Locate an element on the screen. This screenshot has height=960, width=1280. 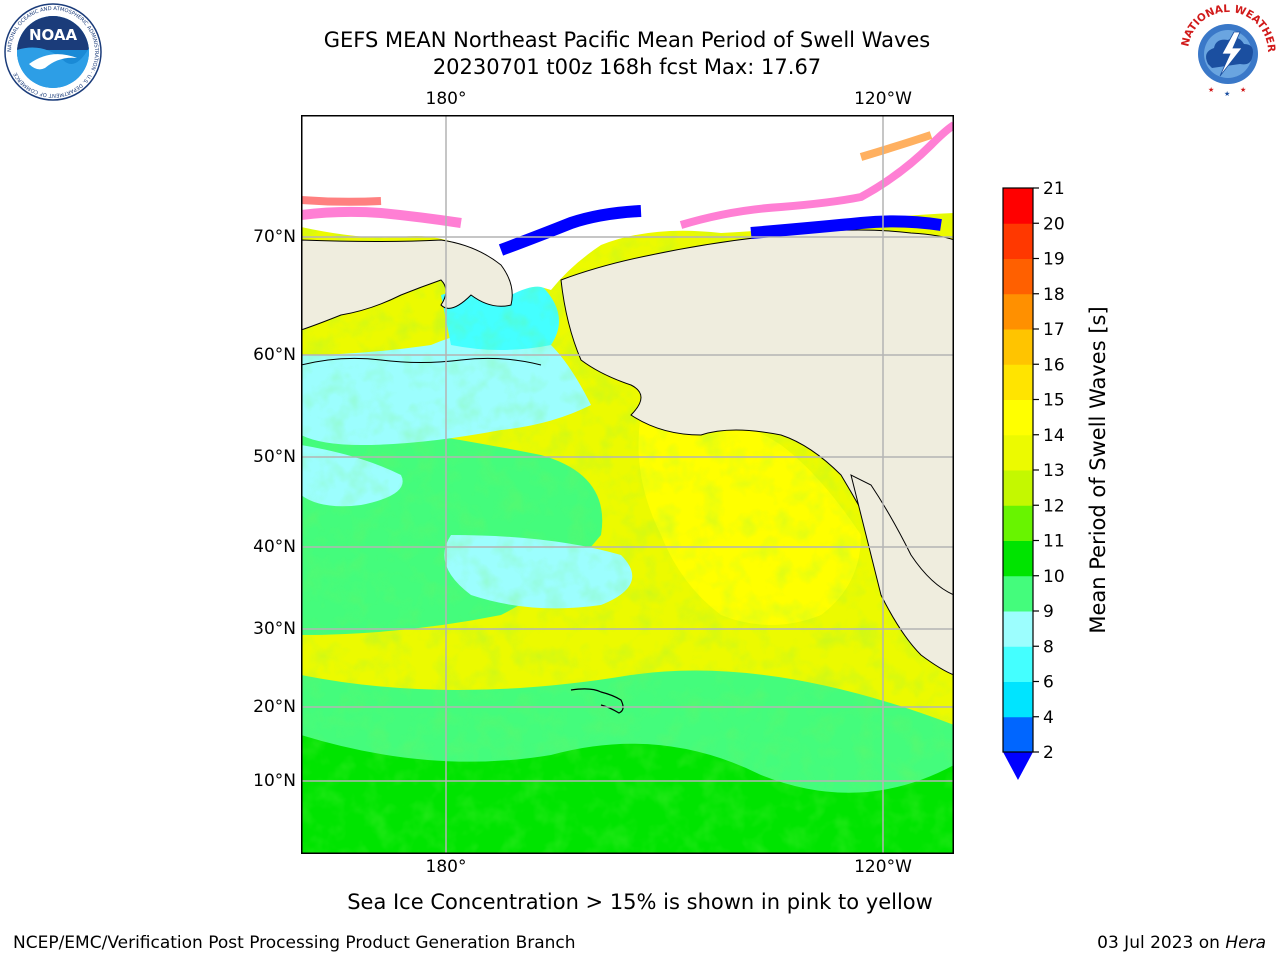
arctic-white is located at coordinates (627, 205).